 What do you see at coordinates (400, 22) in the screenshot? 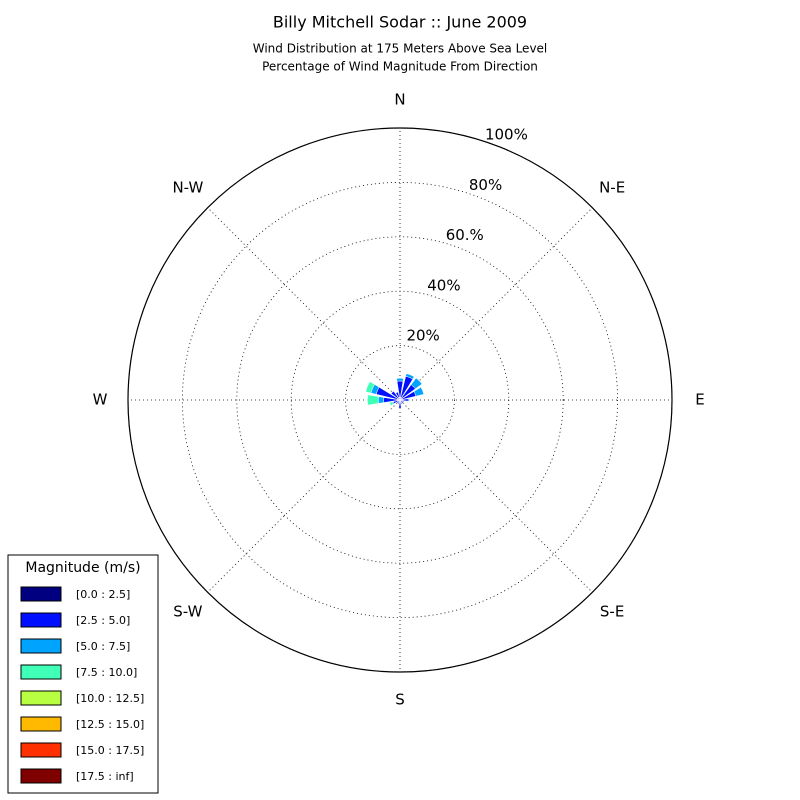
I see `chart-title: Billy Mitchell Sodar :: June 2009` at bounding box center [400, 22].